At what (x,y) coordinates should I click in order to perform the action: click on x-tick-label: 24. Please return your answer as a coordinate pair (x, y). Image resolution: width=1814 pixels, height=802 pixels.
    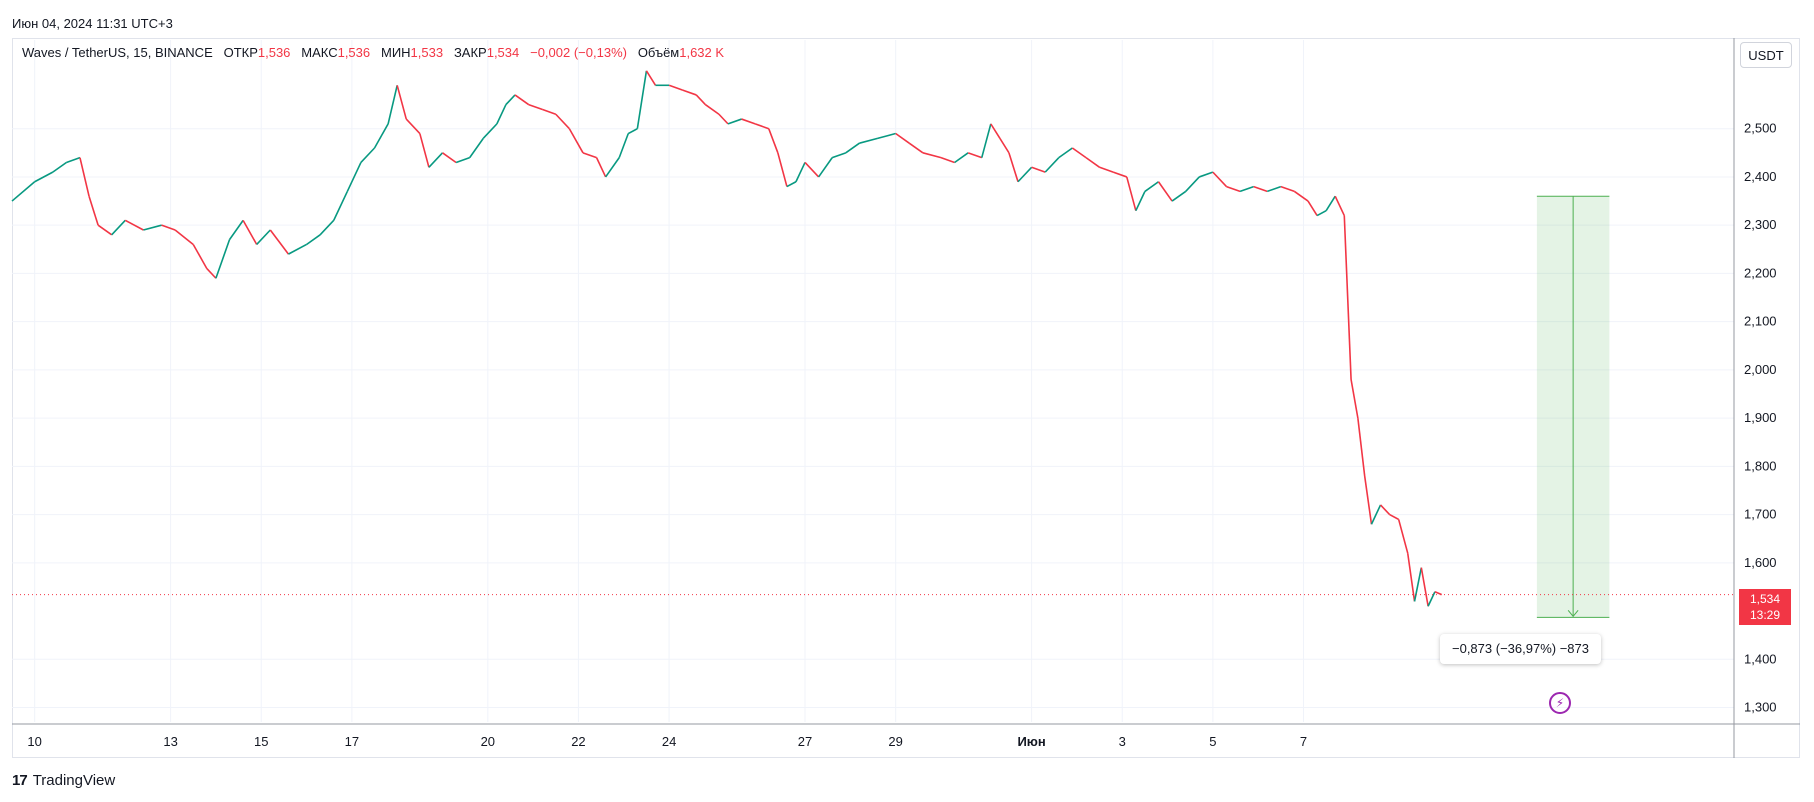
    Looking at the image, I should click on (669, 741).